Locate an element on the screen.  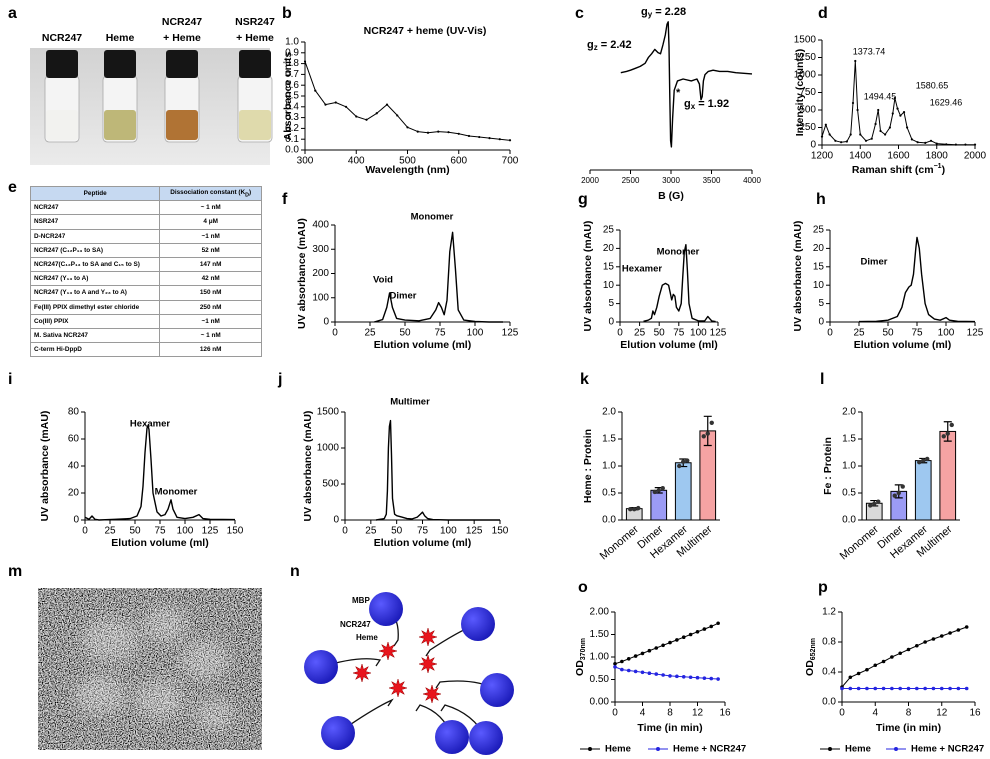
table-cell: 250 nM is located at coordinates (210, 307).